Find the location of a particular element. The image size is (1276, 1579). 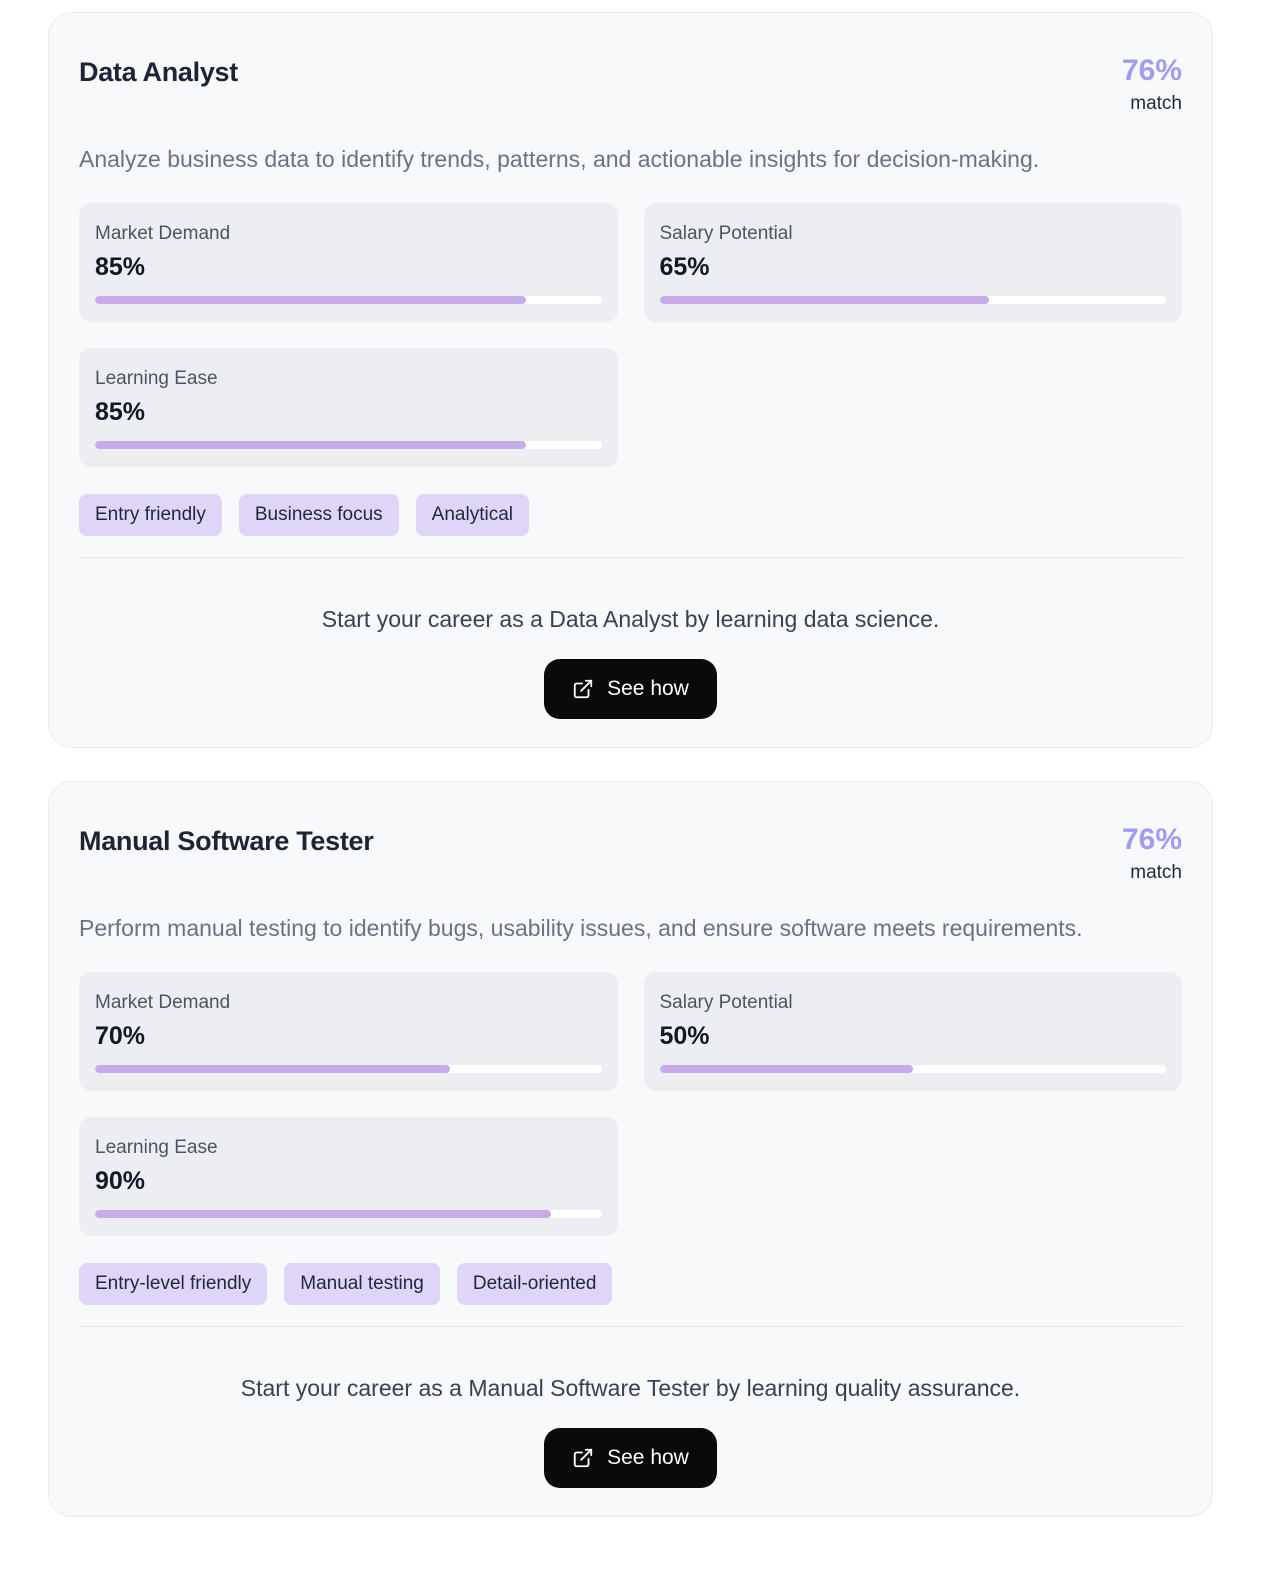

tag-chip: Manual testing is located at coordinates (362, 1284).